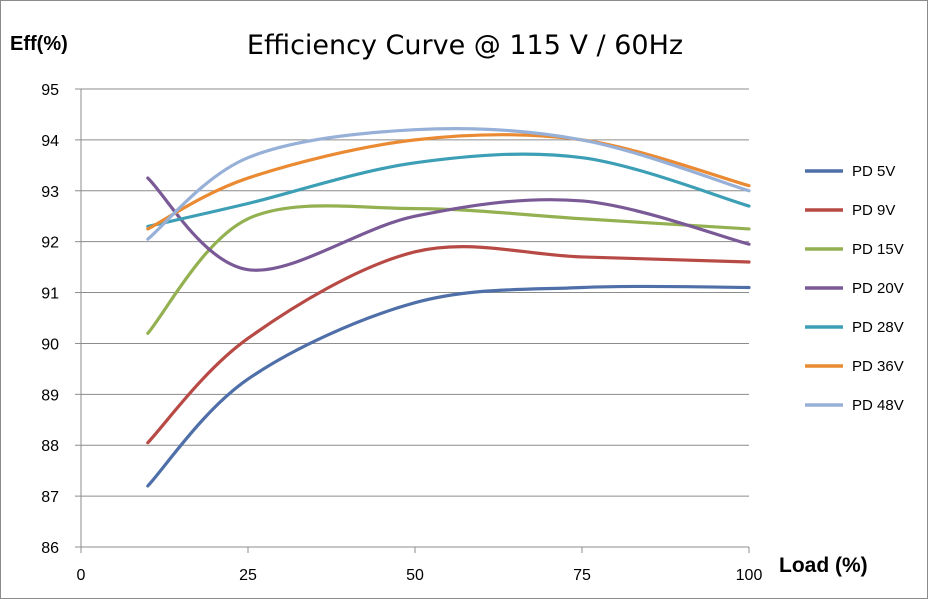  What do you see at coordinates (50, 141) in the screenshot?
I see `y-tick-label: 94` at bounding box center [50, 141].